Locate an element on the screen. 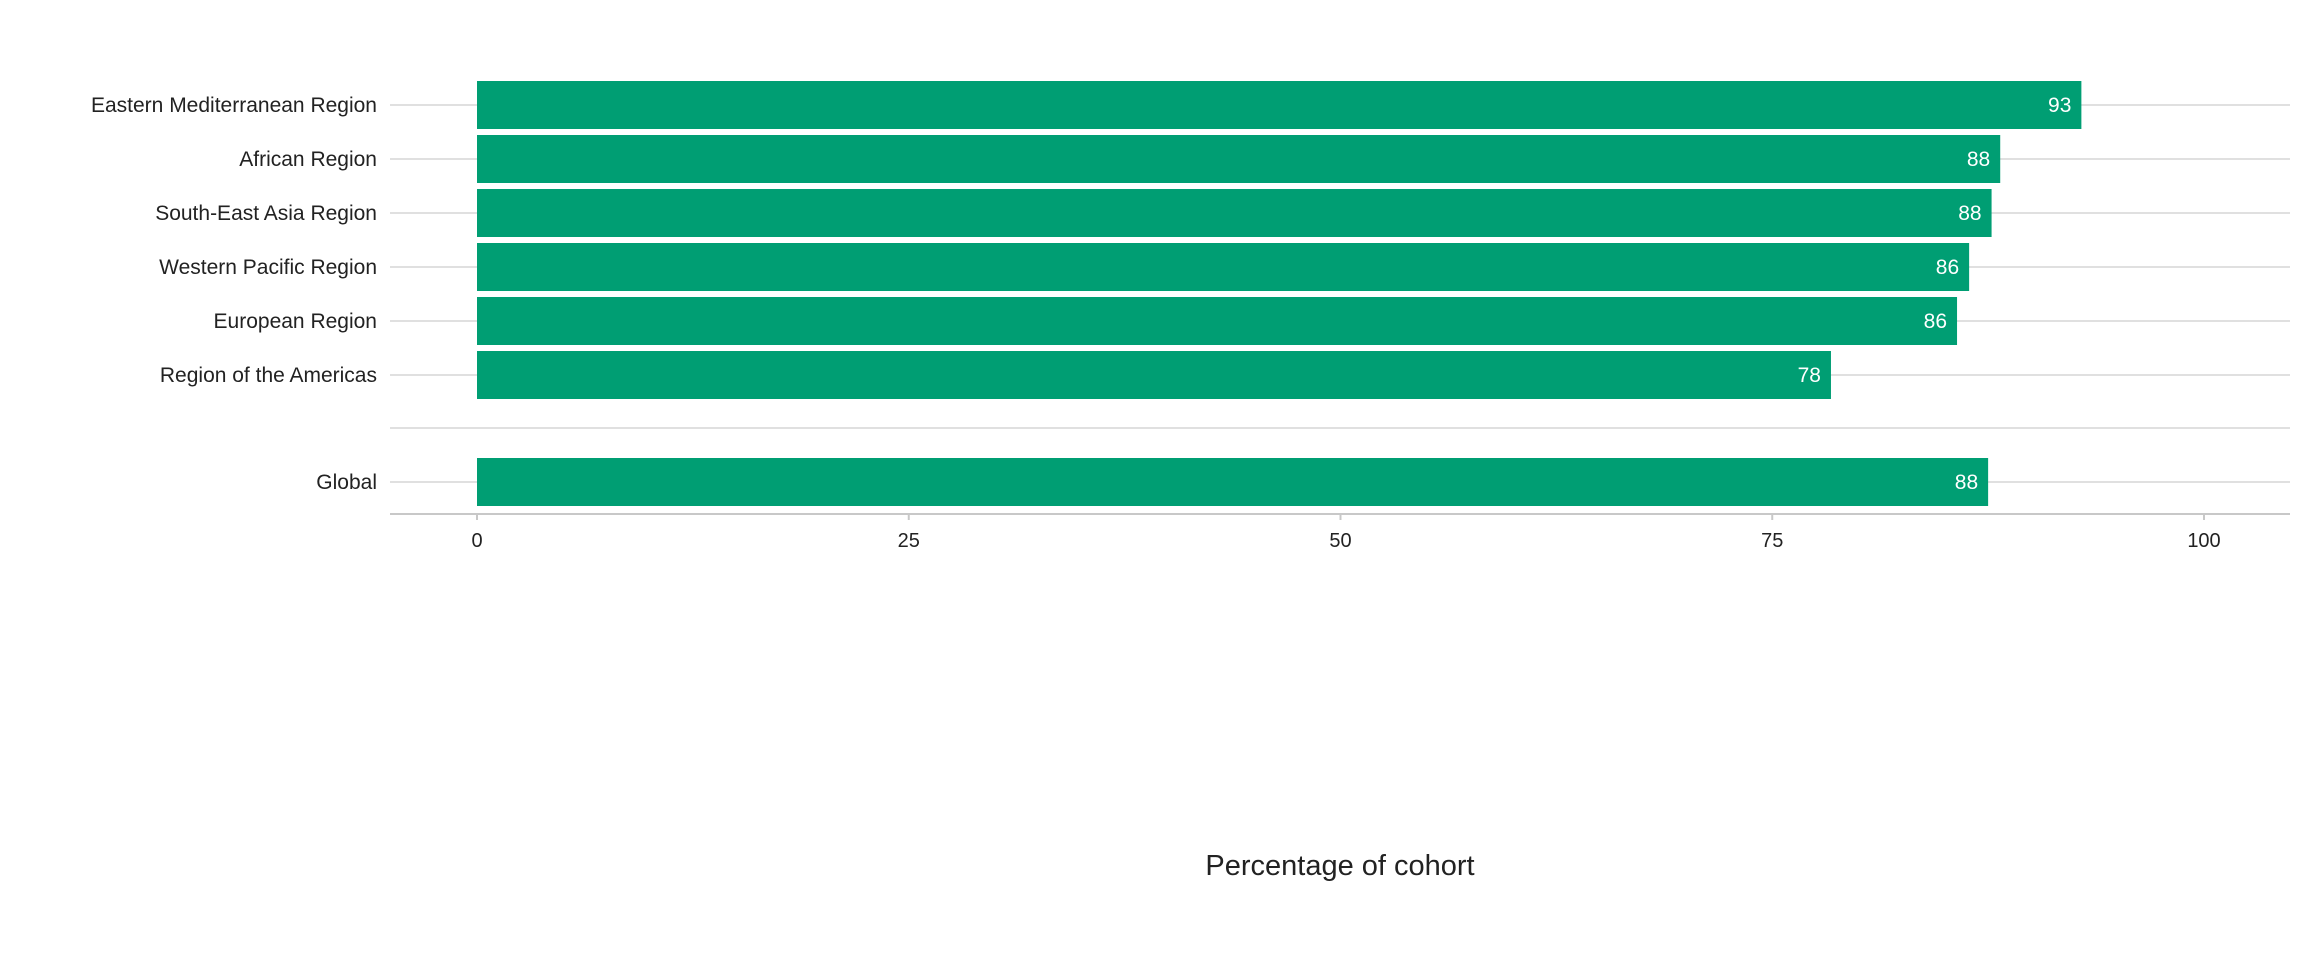 The height and width of the screenshot is (960, 2304). tick-label: 25 is located at coordinates (909, 541).